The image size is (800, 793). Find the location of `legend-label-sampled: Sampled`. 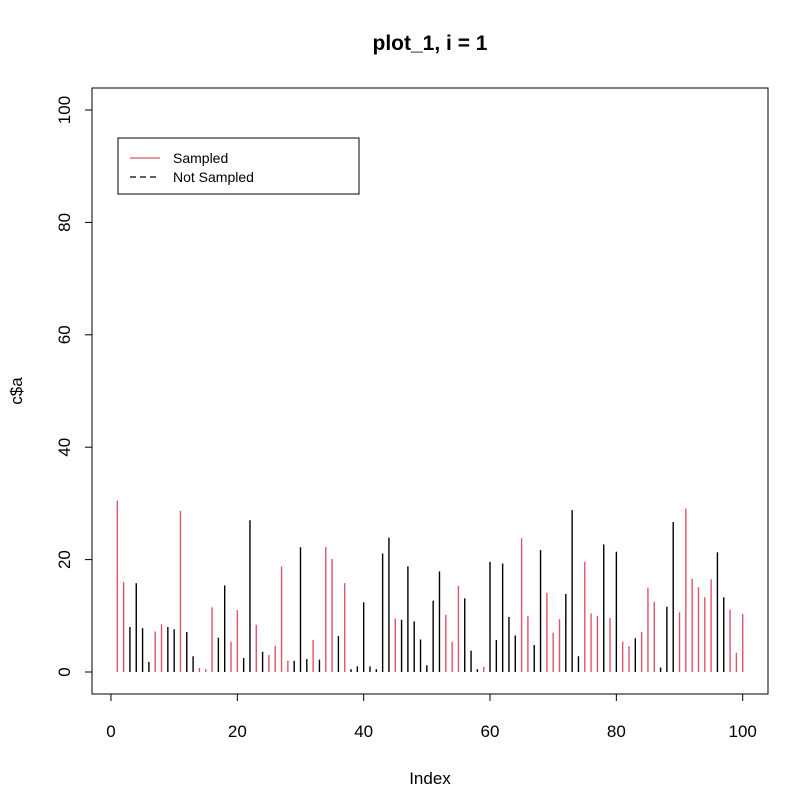

legend-label-sampled: Sampled is located at coordinates (200, 158).